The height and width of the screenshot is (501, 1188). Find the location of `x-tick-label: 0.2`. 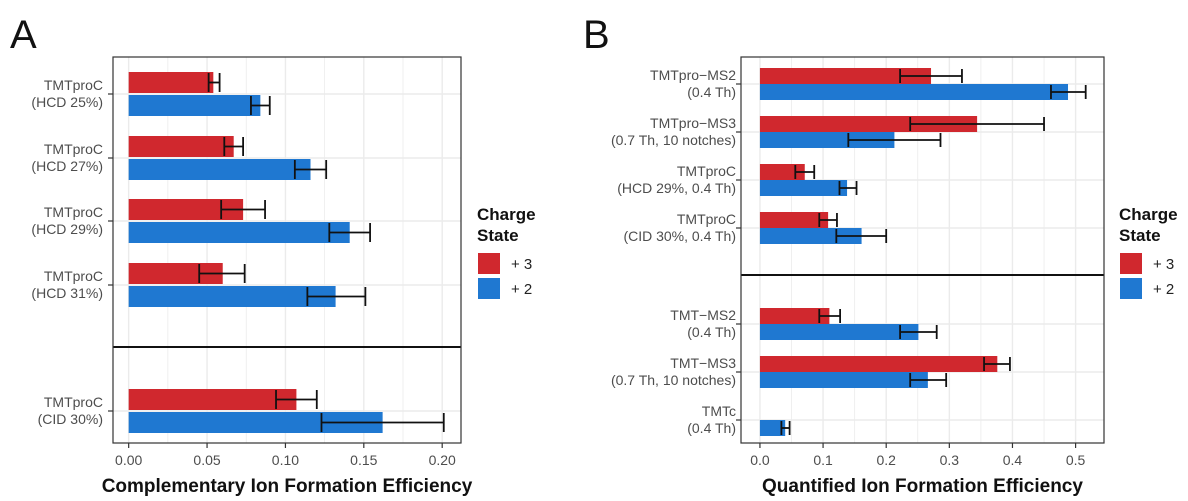

x-tick-label: 0.2 is located at coordinates (886, 460).